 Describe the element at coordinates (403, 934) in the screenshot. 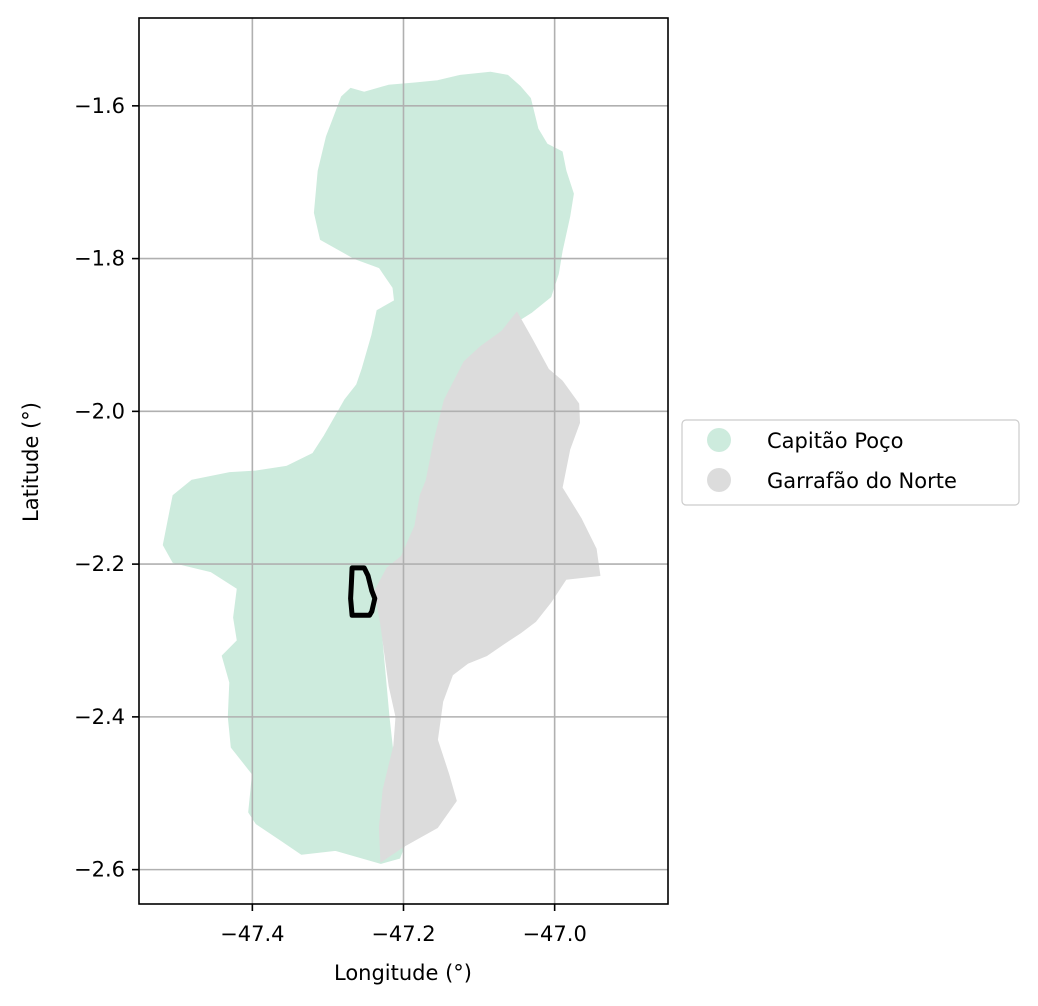

I see `x-tick-label-1: −47.2` at that location.